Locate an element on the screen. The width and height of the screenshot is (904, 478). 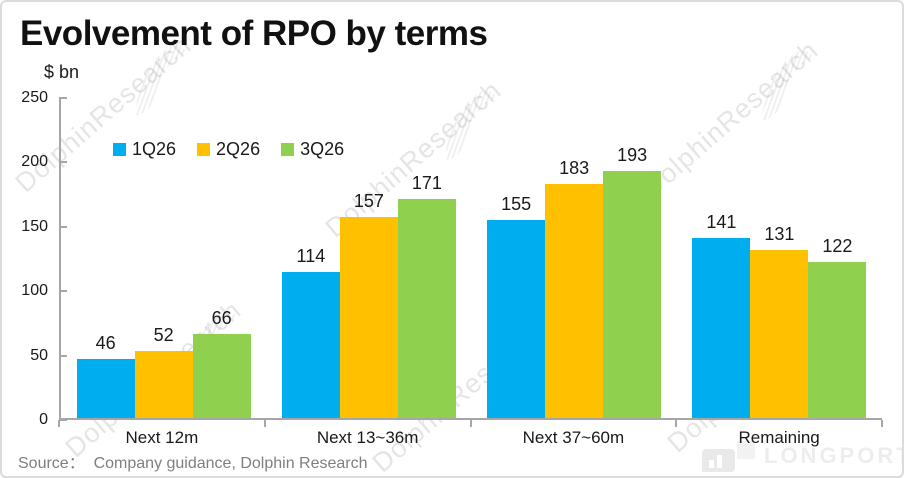
chart-legend: 1Q26 2Q26 3Q26 is located at coordinates (228, 149).